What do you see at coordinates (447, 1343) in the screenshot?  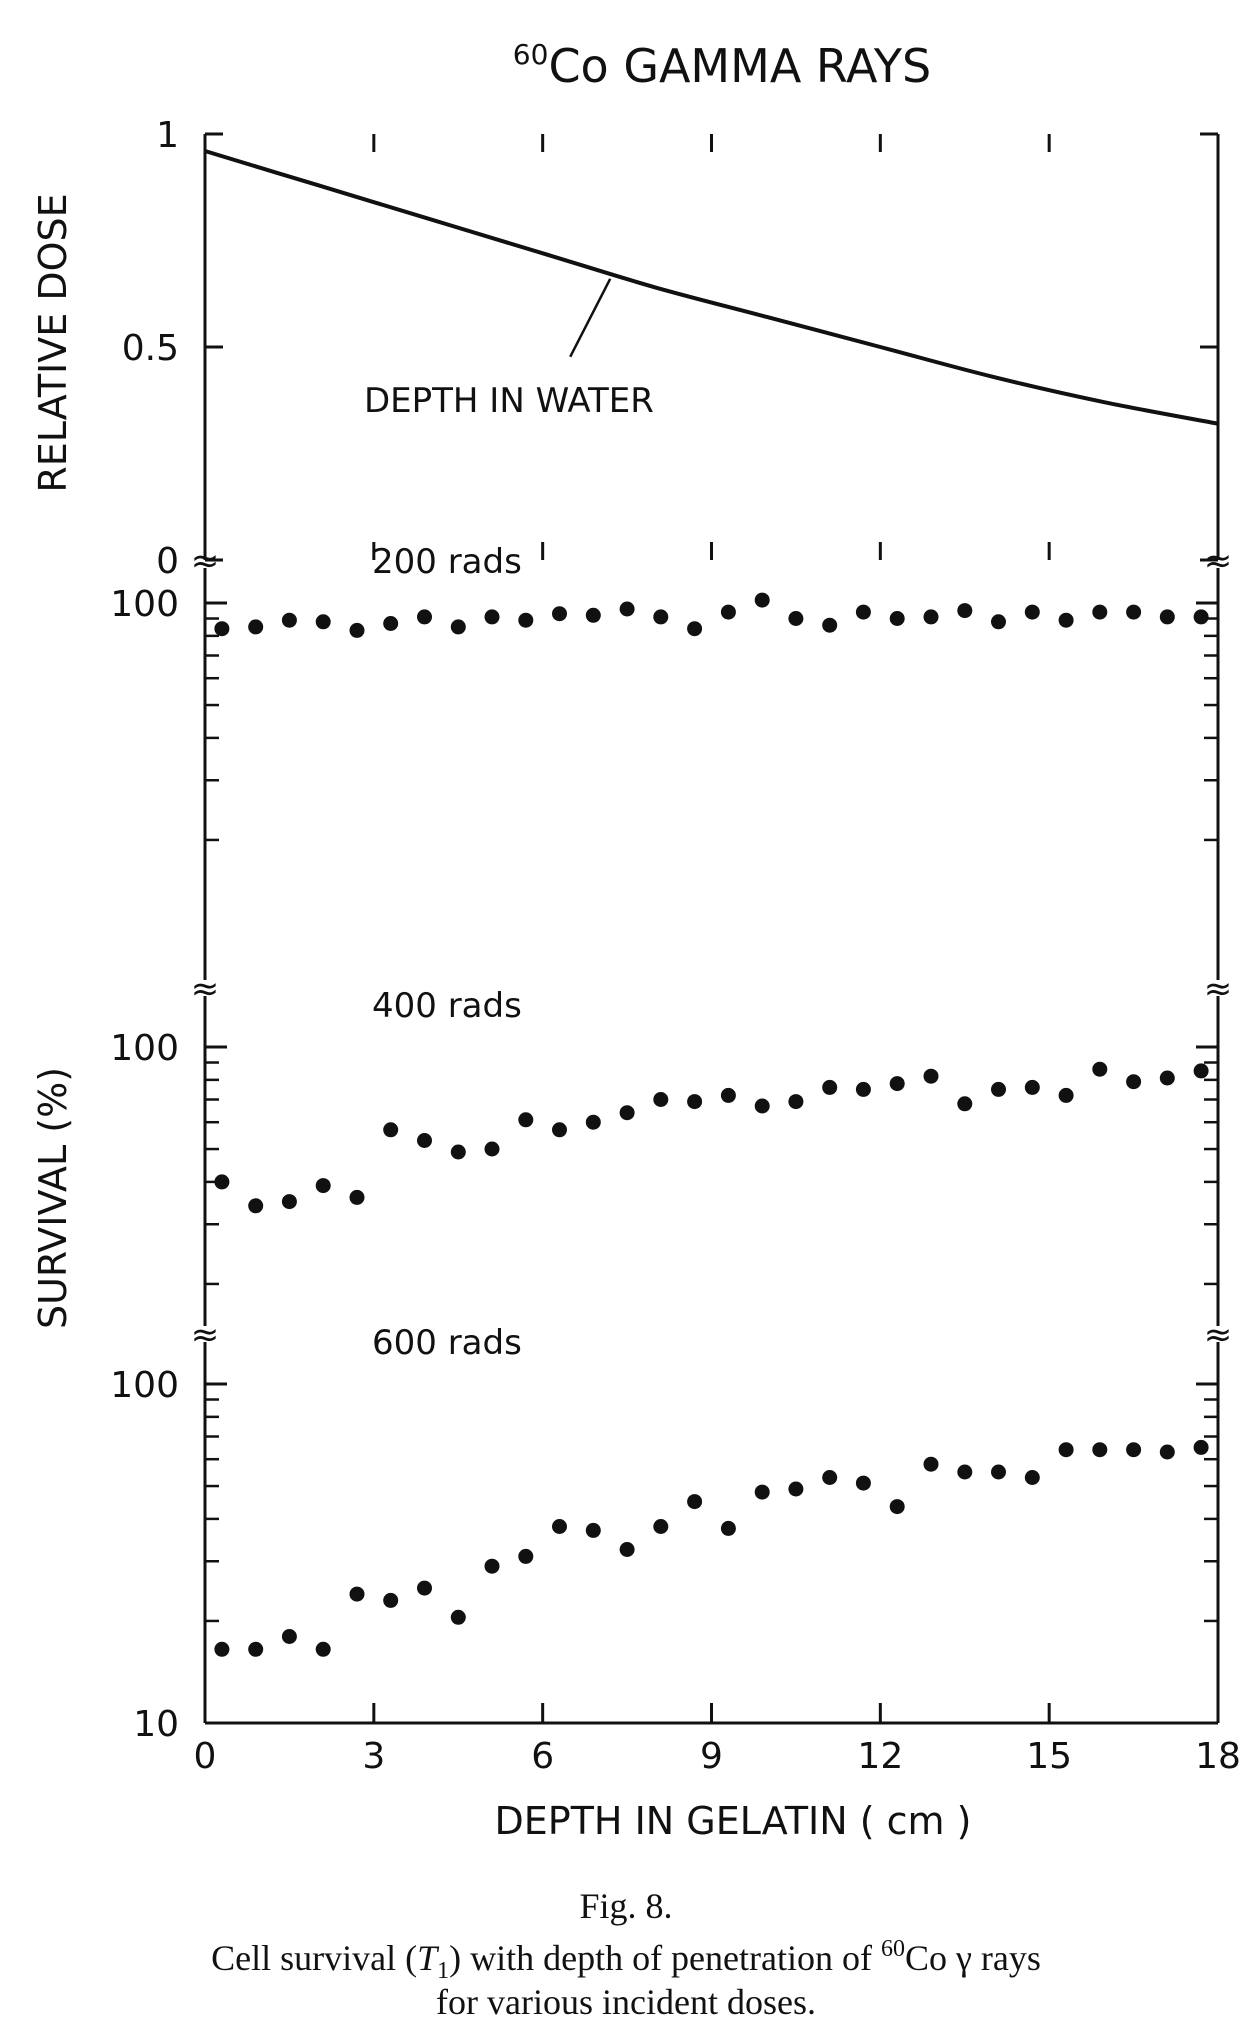 I see `dose-label: 600 rads` at bounding box center [447, 1343].